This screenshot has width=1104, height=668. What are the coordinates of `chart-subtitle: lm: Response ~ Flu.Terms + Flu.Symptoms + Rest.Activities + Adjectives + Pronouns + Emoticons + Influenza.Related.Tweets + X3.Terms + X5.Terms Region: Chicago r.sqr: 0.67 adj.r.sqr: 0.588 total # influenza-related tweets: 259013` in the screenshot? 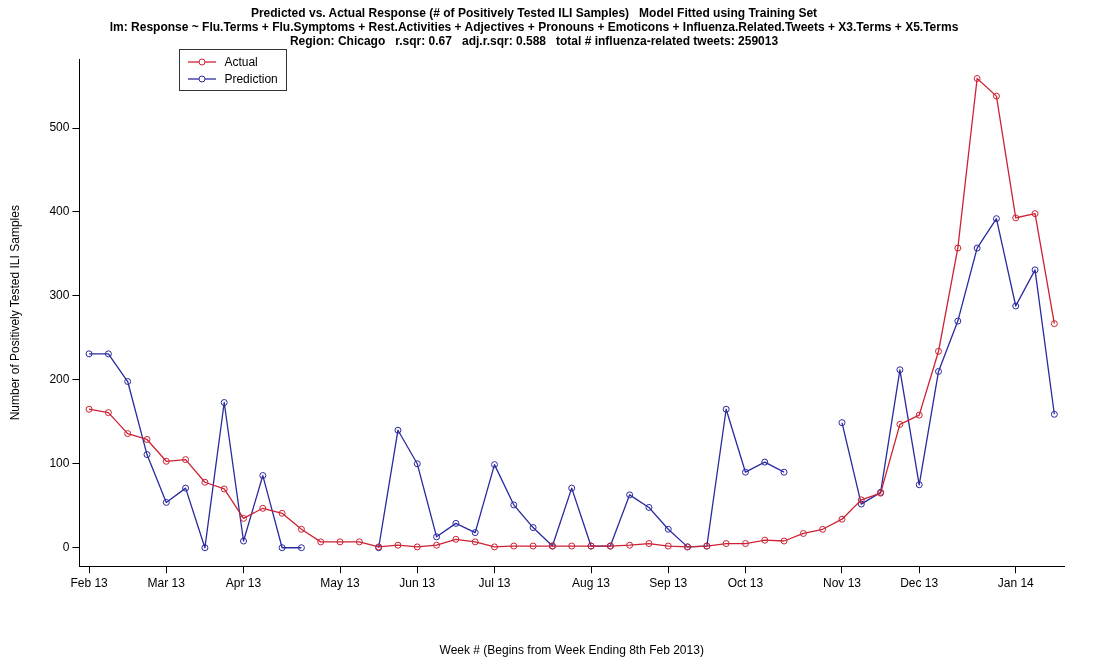 It's located at (534, 34).